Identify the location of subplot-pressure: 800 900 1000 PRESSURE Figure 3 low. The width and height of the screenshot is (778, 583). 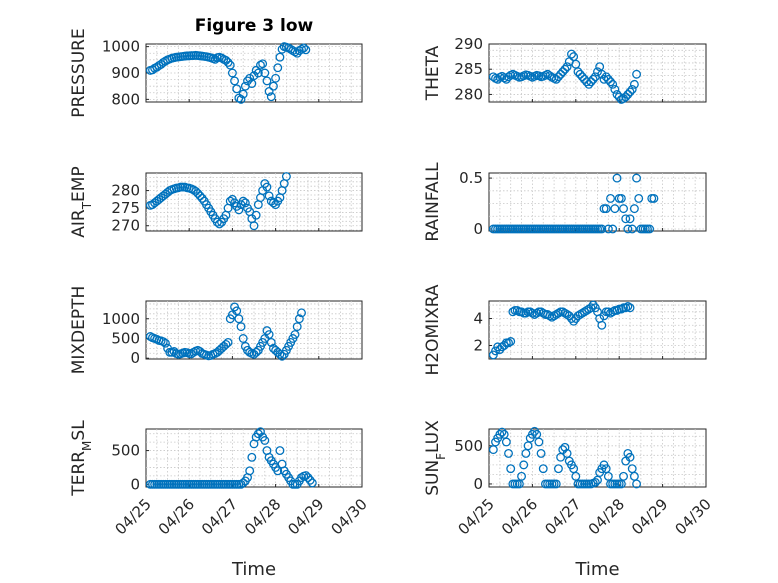
(216, 67).